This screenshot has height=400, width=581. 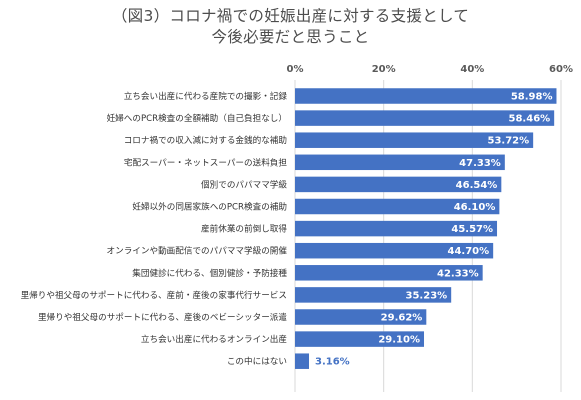 What do you see at coordinates (399, 340) in the screenshot?
I see `value-label: 29.10%` at bounding box center [399, 340].